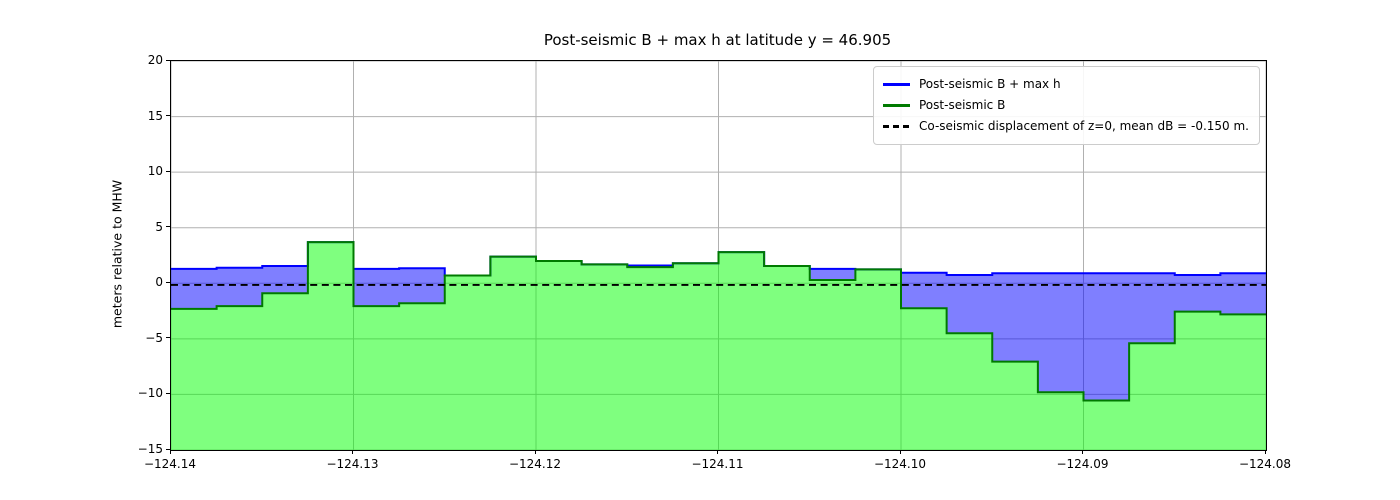  Describe the element at coordinates (352, 464) in the screenshot. I see `x-axis-tick-label: −124.13` at that location.